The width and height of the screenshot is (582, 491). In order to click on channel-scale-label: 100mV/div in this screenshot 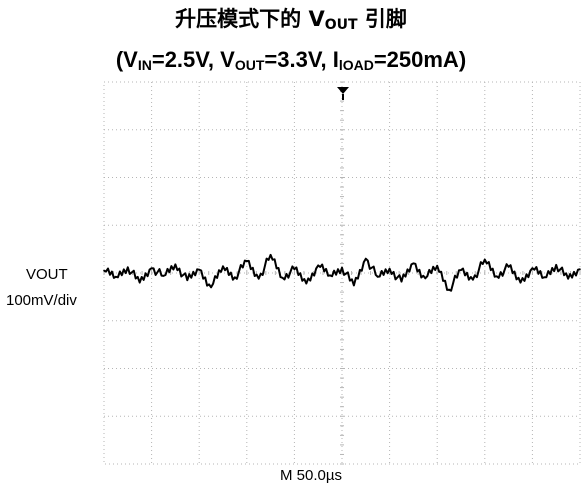, I will do `click(41, 301)`.